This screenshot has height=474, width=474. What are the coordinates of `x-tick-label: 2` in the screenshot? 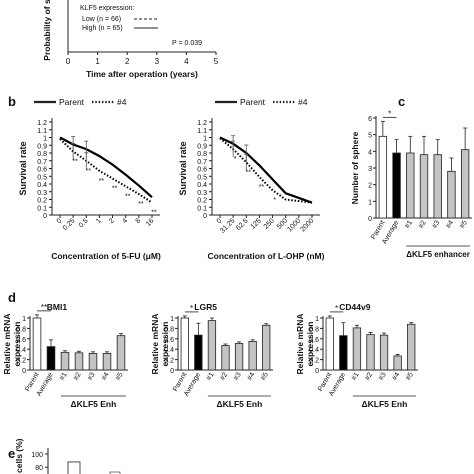 It's located at (127, 61).